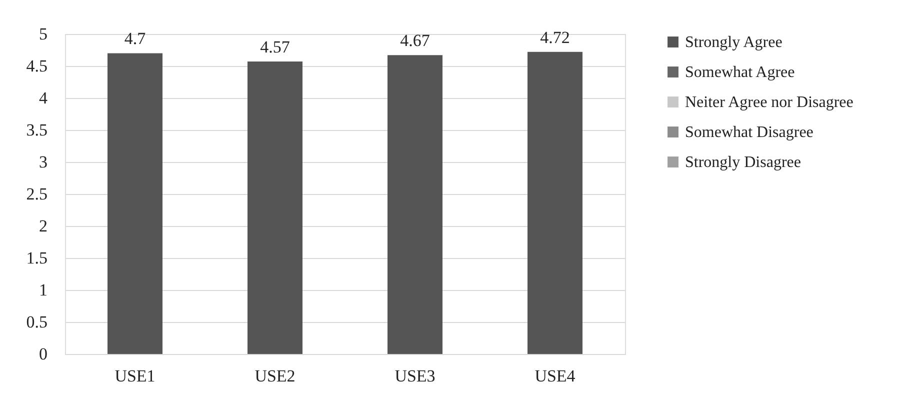  What do you see at coordinates (37, 258) in the screenshot?
I see `y-tick-label: 1.5` at bounding box center [37, 258].